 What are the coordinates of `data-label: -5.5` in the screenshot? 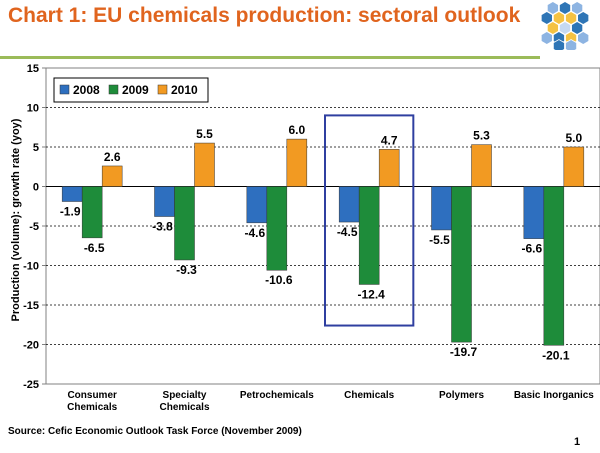 It's located at (439, 240).